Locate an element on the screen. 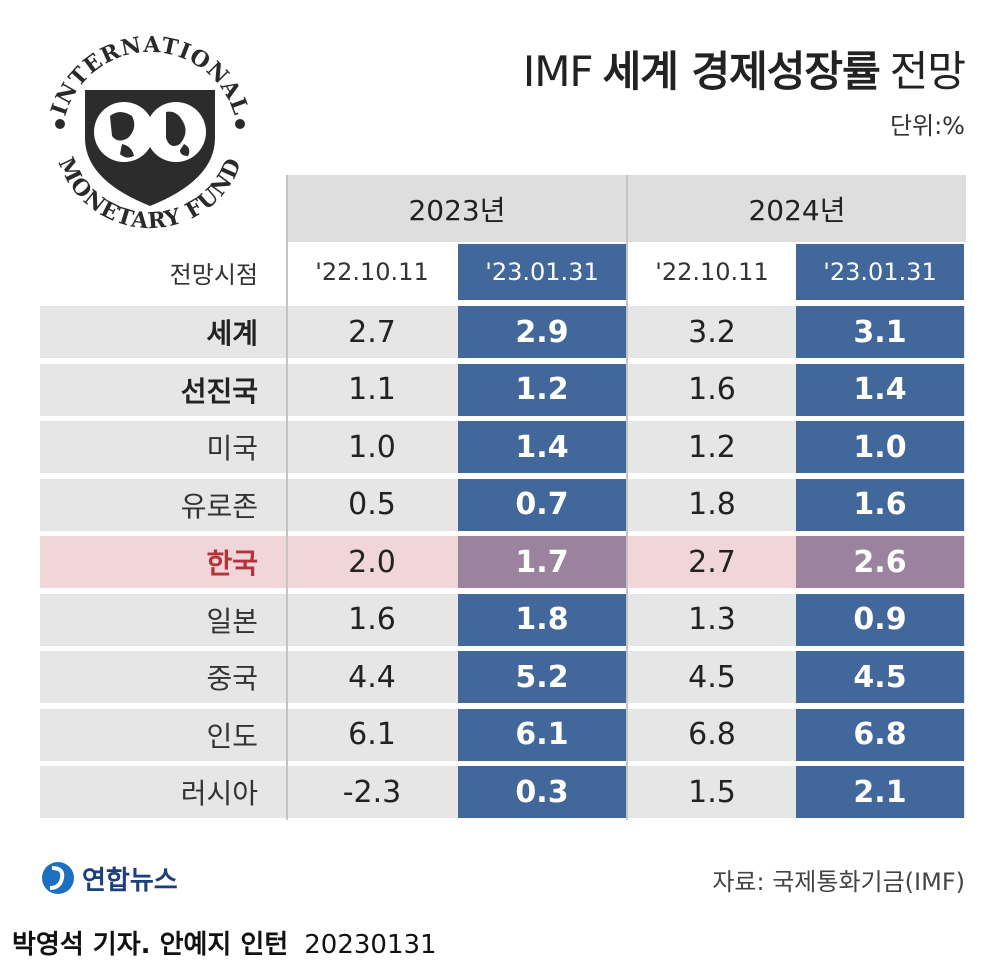 This screenshot has width=1005, height=969. row-label: 중국 is located at coordinates (232, 678).